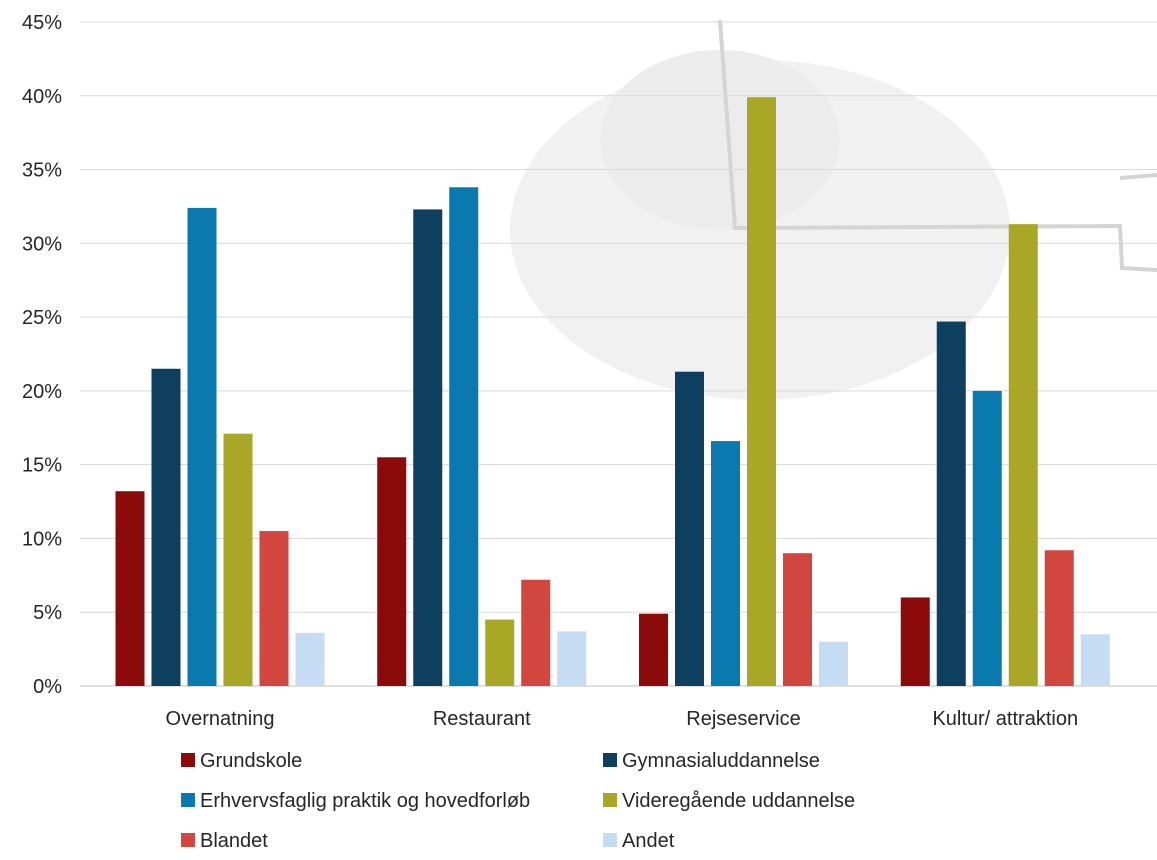 The width and height of the screenshot is (1157, 860). Describe the element at coordinates (721, 761) in the screenshot. I see `legend-label: Gymnasialuddannelse` at that location.